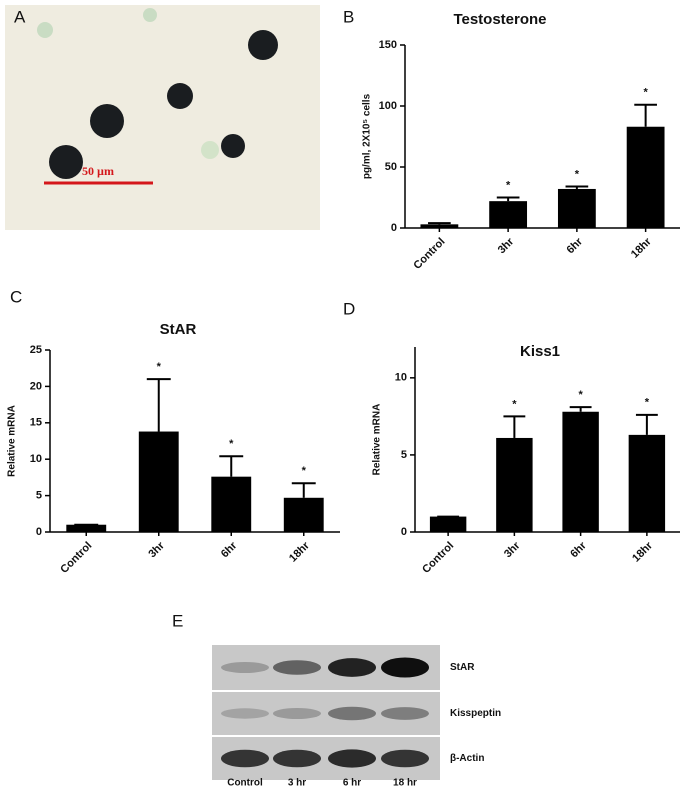  Describe the element at coordinates (367, 136) in the screenshot. I see `y-axis-label: pg/ml, 2X10⁵ cells` at that location.